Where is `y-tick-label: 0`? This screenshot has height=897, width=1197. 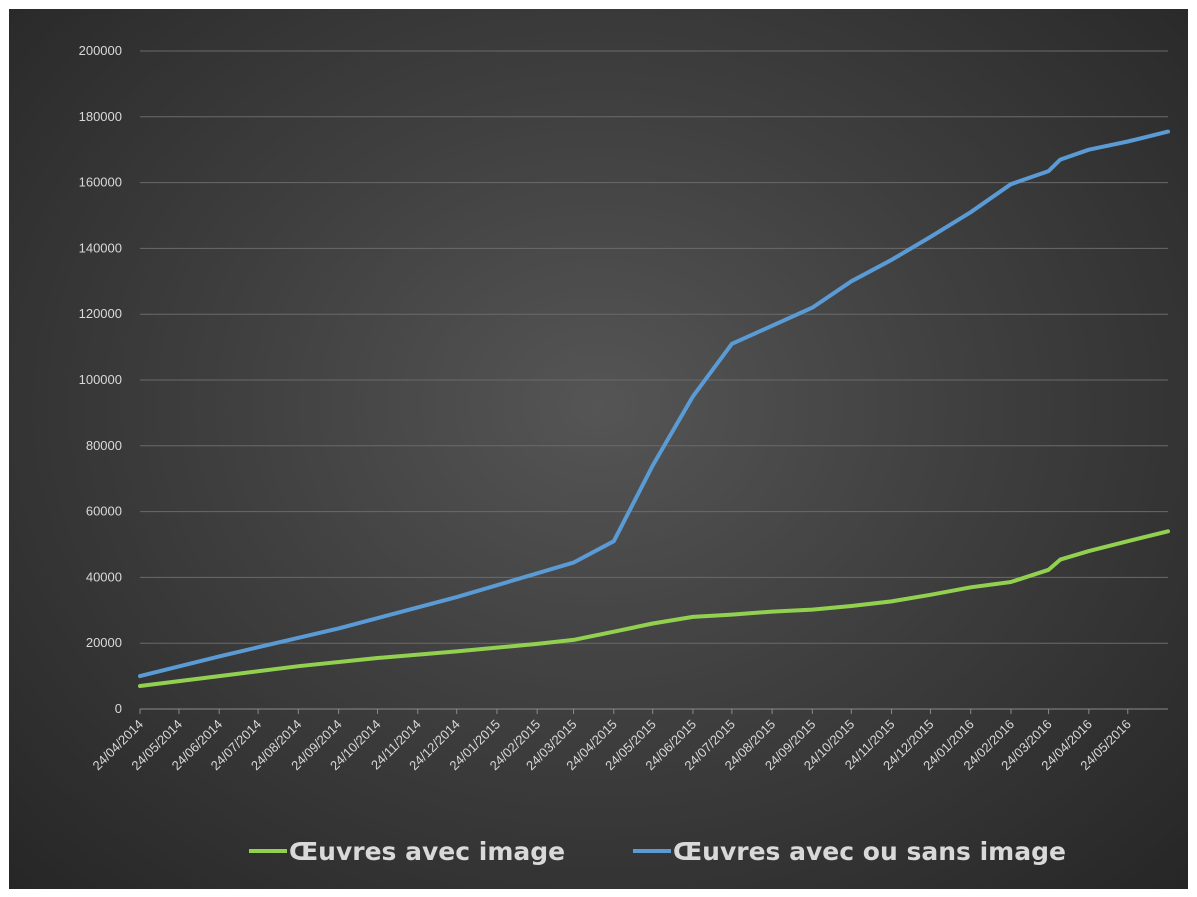 y-tick-label: 0 is located at coordinates (118, 708).